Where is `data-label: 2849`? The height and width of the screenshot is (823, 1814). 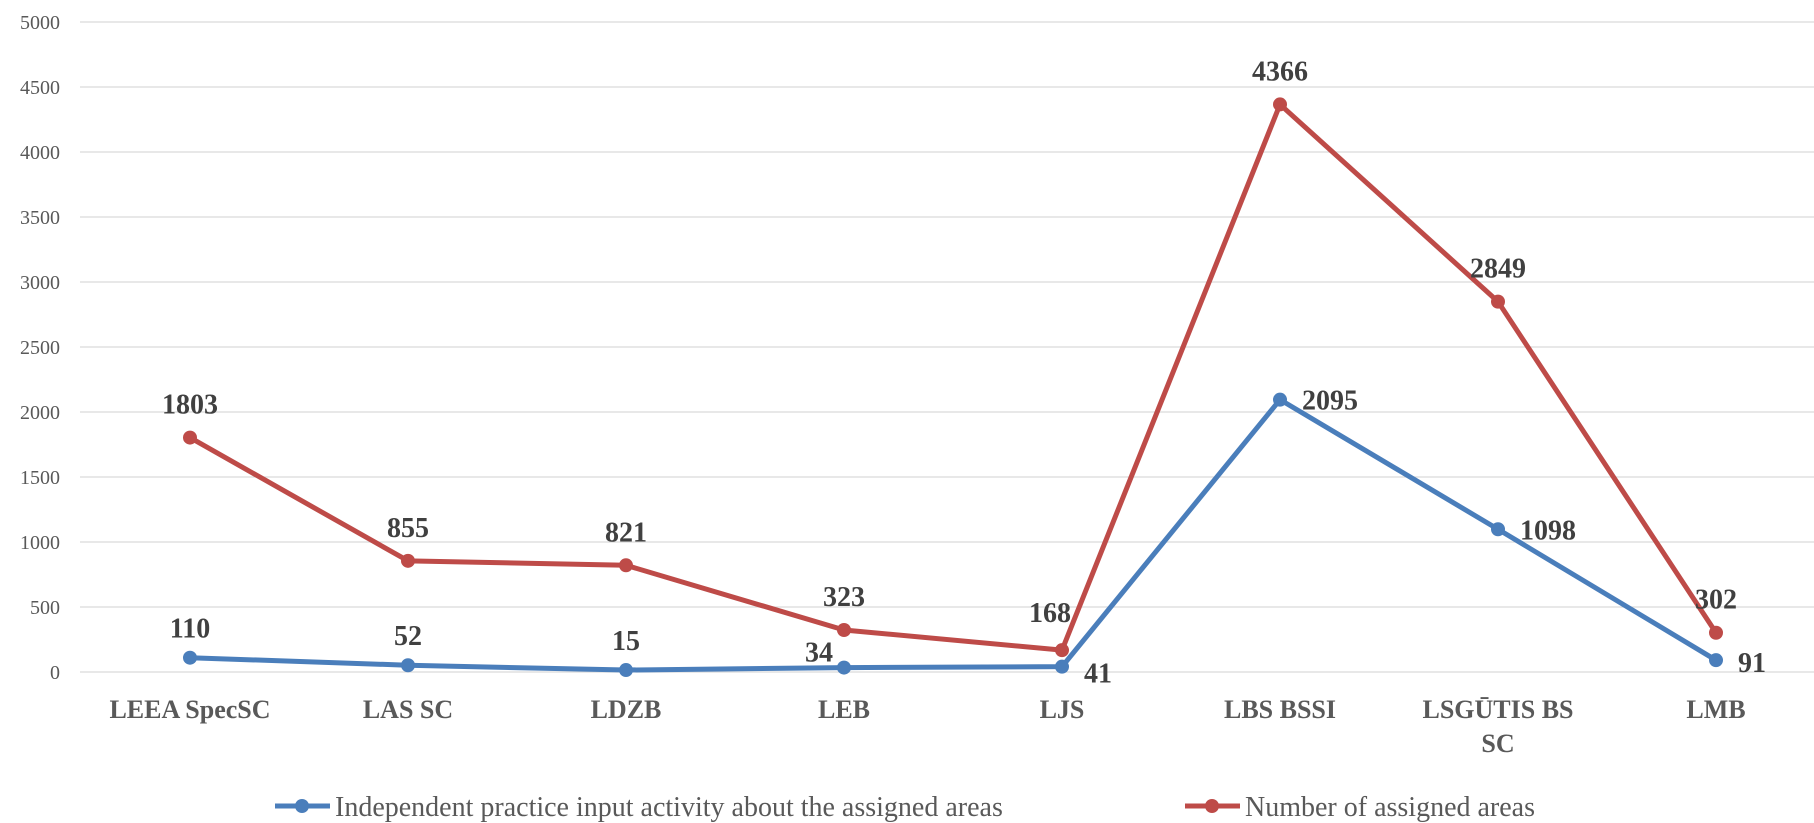 data-label: 2849 is located at coordinates (1498, 269).